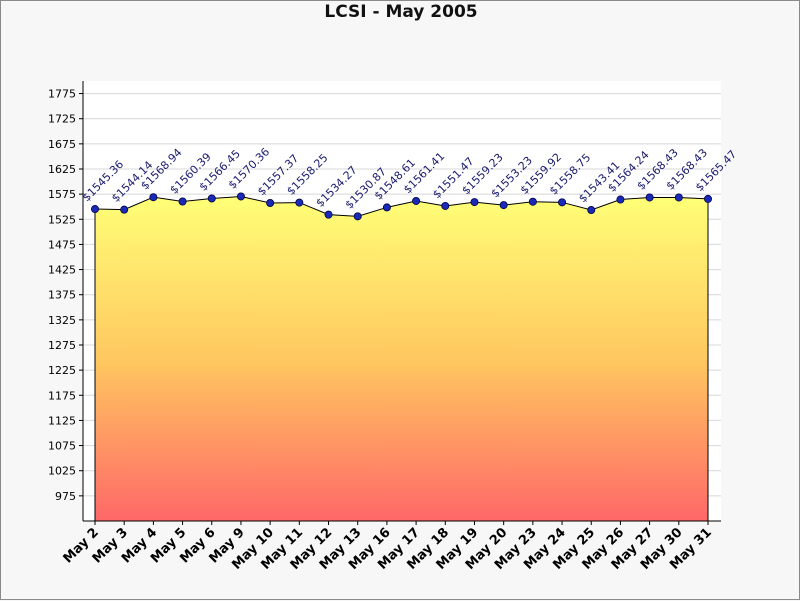 This screenshot has width=800, height=601. Describe the element at coordinates (62, 345) in the screenshot. I see `y-tick-label: 1275` at that location.